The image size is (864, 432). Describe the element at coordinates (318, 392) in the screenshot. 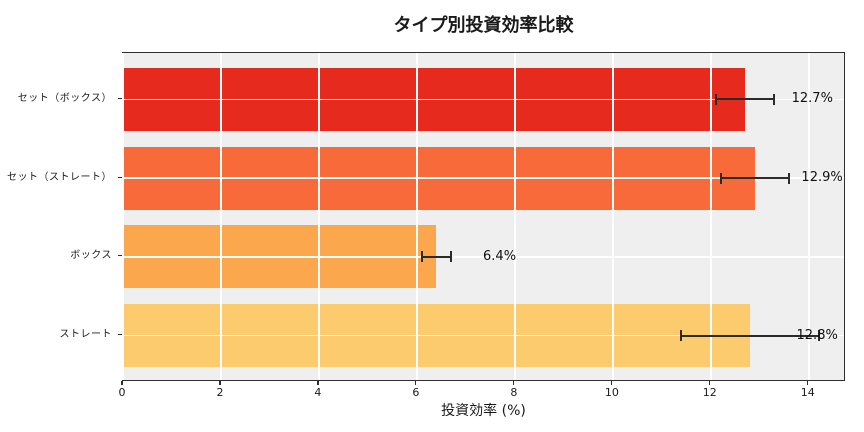

I see `x-tick-label: 4` at that location.